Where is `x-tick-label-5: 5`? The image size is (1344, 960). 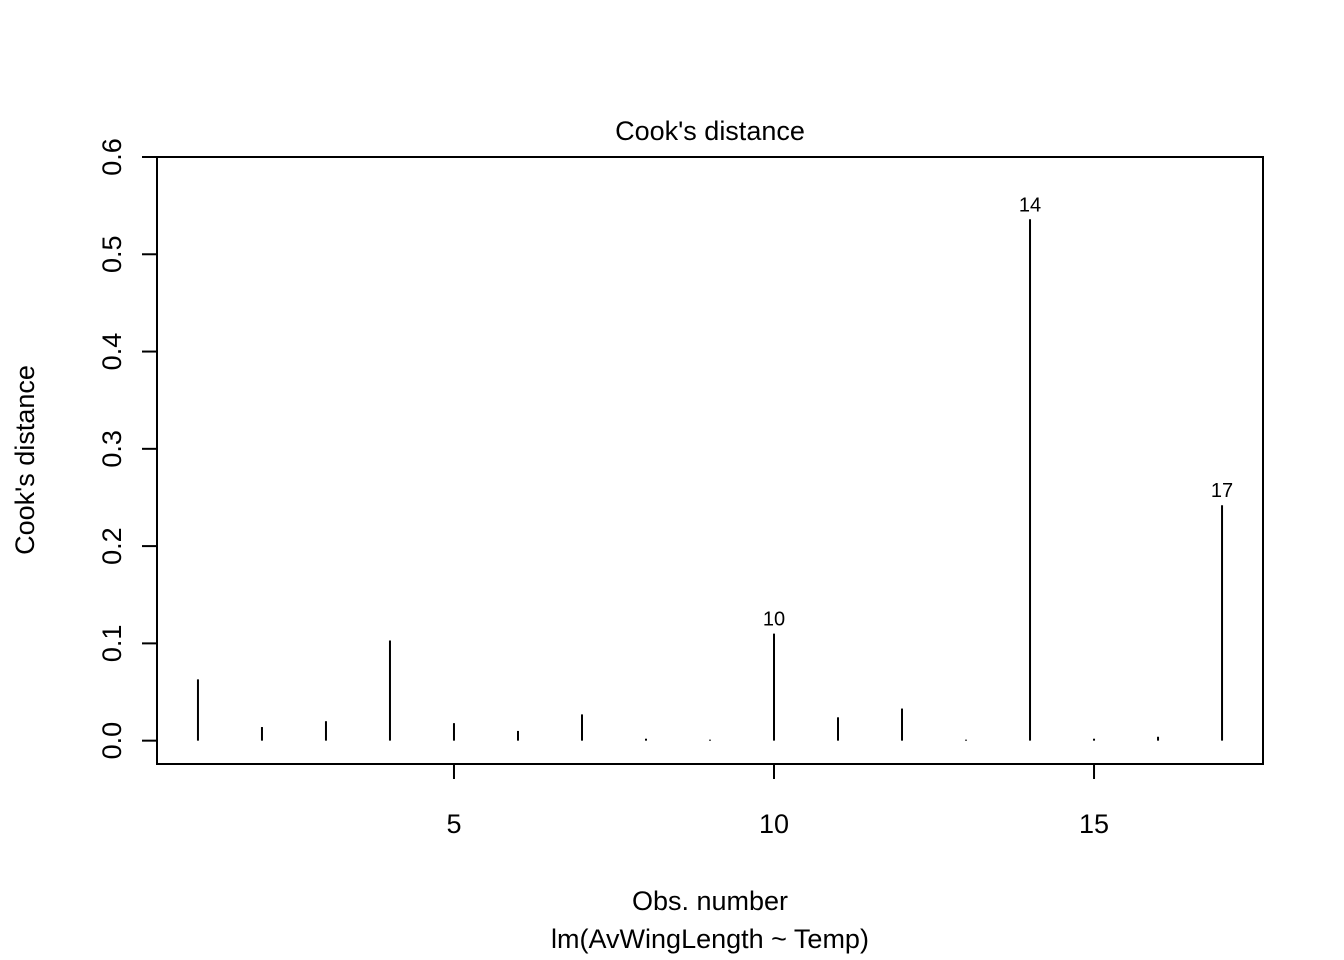
x-tick-label-5: 5 is located at coordinates (453, 824).